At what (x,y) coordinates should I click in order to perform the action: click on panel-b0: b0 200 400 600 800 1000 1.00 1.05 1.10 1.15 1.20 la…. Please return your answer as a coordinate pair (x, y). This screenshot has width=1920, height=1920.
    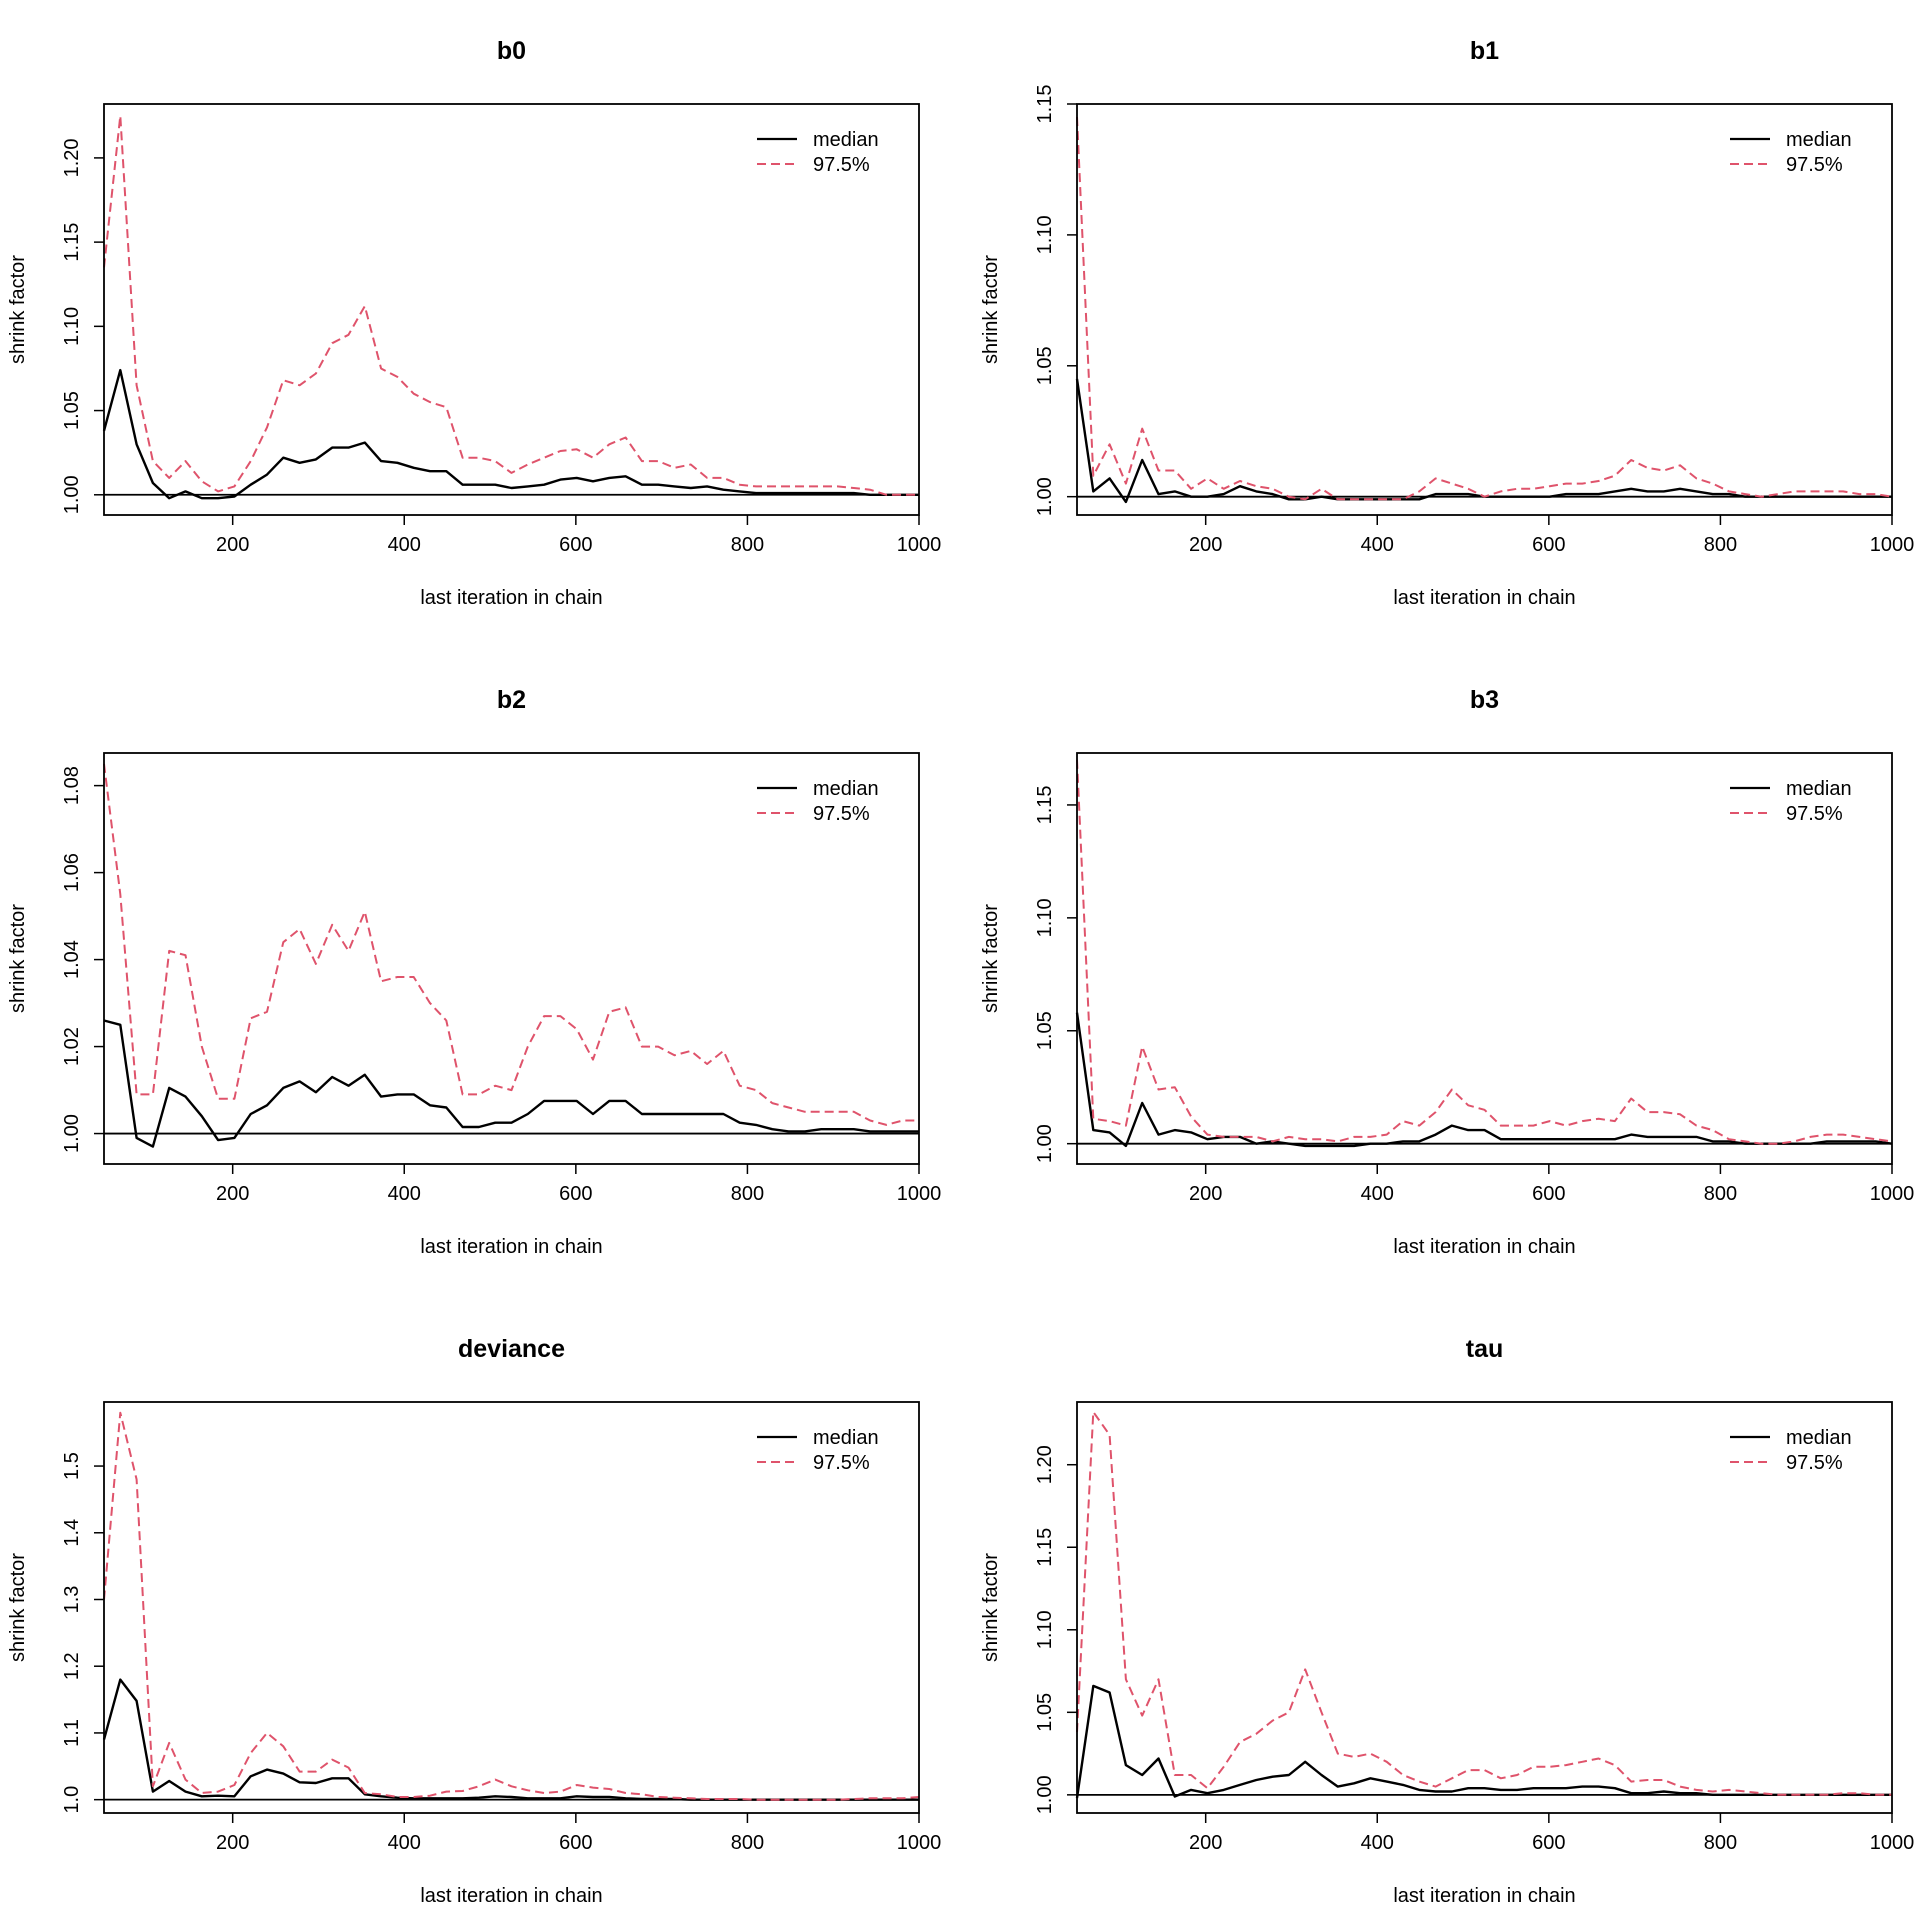
    Looking at the image, I should click on (474, 323).